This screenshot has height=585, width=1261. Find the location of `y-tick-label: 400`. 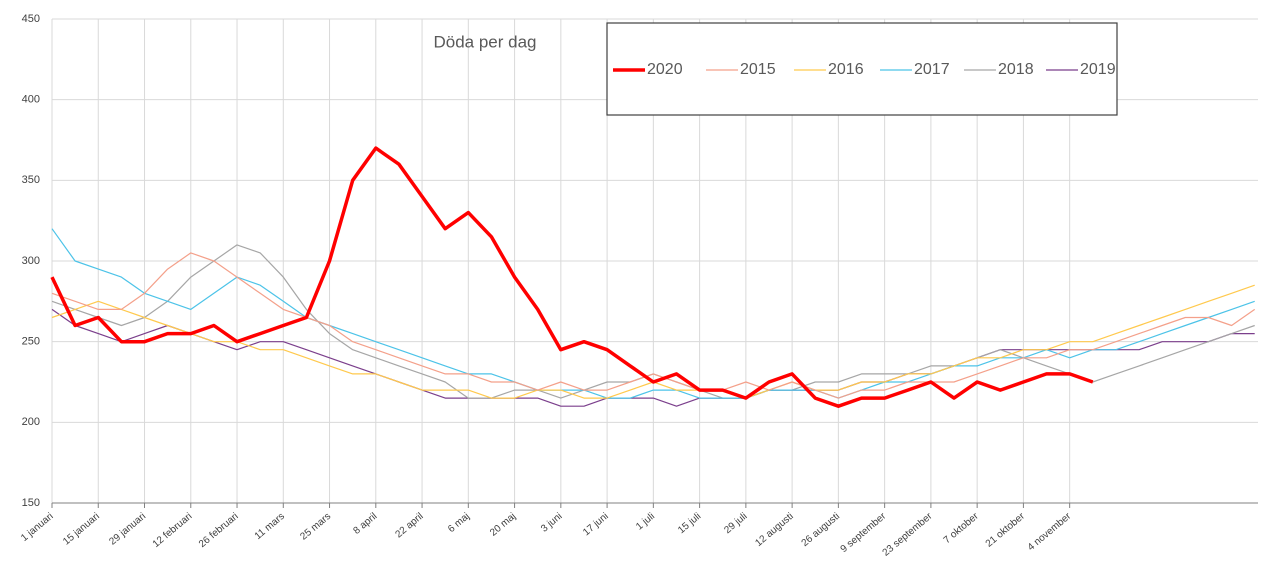

y-tick-label: 400 is located at coordinates (31, 100).